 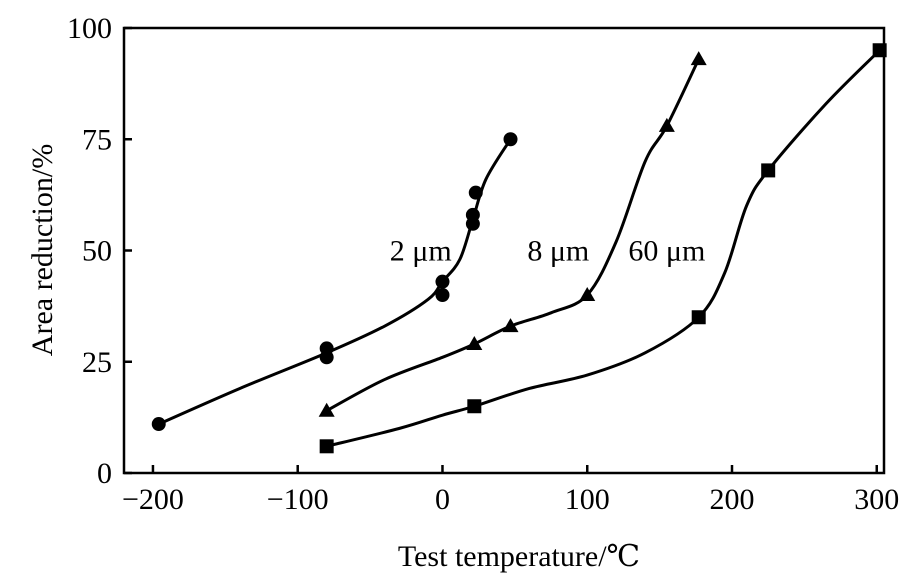 I want to click on y-tick-label: 0, so click(x=104, y=473).